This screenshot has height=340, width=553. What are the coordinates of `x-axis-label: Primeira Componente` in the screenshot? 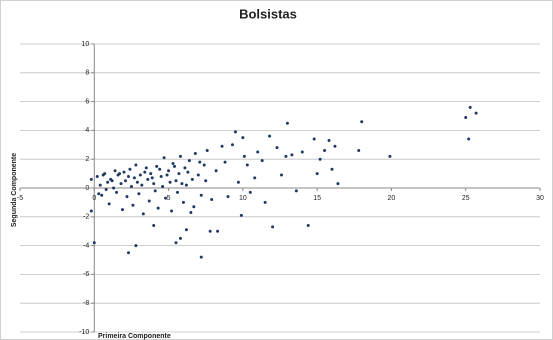 It's located at (134, 336).